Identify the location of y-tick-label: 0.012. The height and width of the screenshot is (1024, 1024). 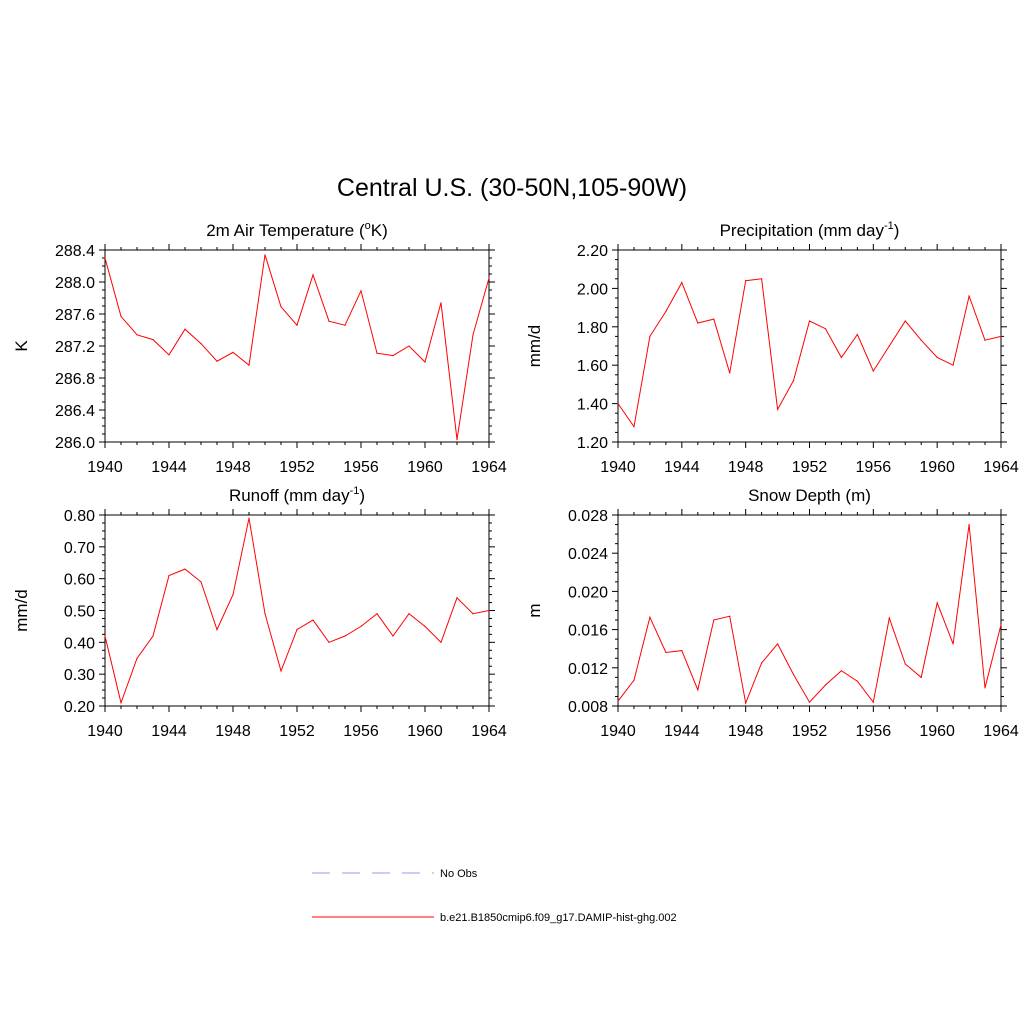
(588, 669).